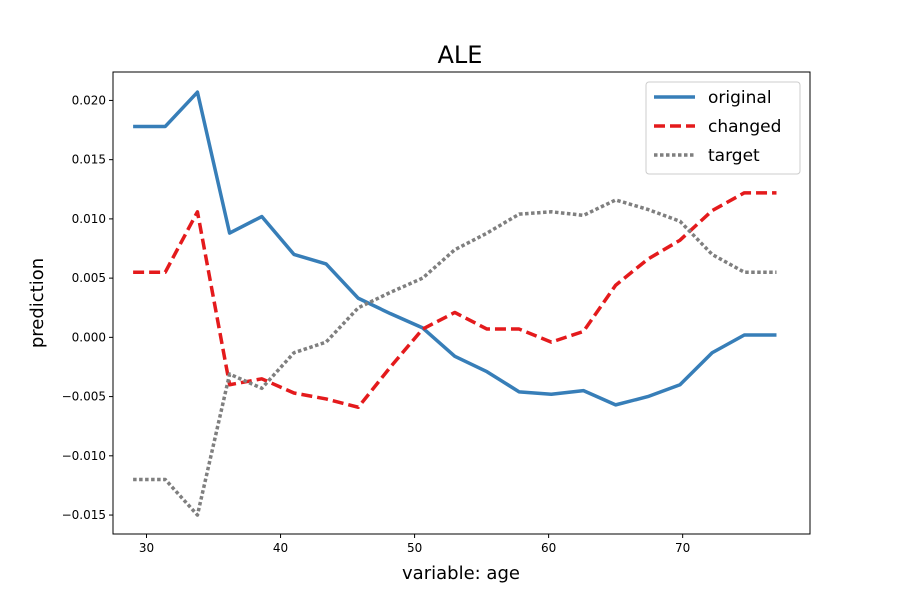 The height and width of the screenshot is (600, 900). I want to click on legend-label-changed: changed, so click(744, 127).